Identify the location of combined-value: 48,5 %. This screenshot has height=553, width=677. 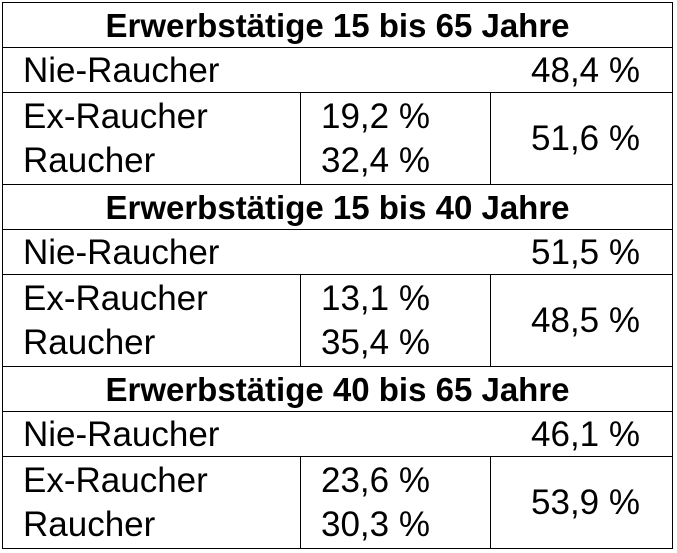
(585, 320).